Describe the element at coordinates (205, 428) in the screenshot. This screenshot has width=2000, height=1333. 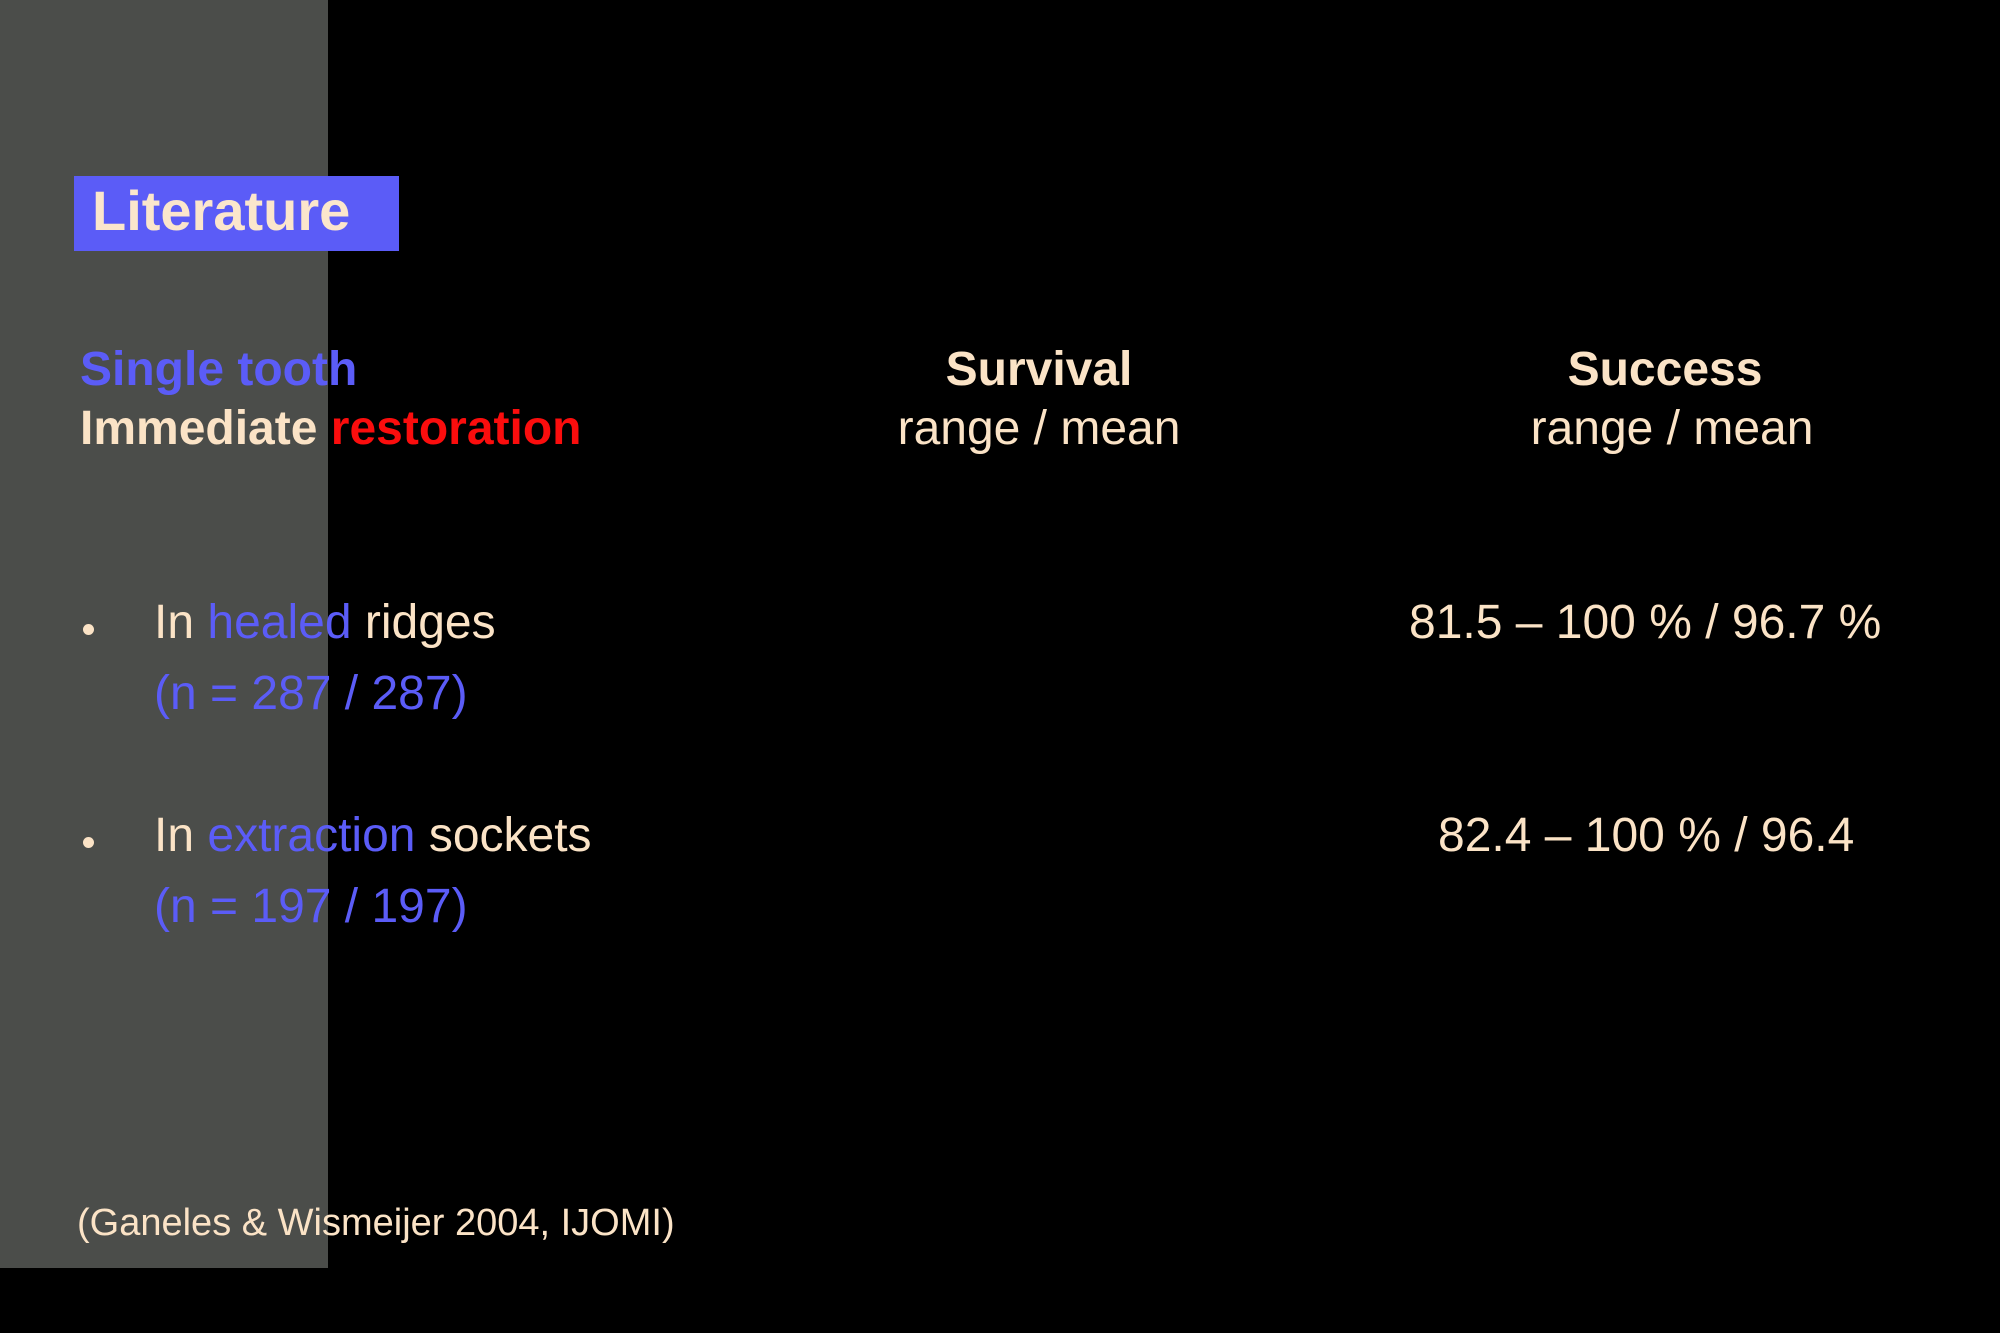
I see `heading-immediate: Immediate` at that location.